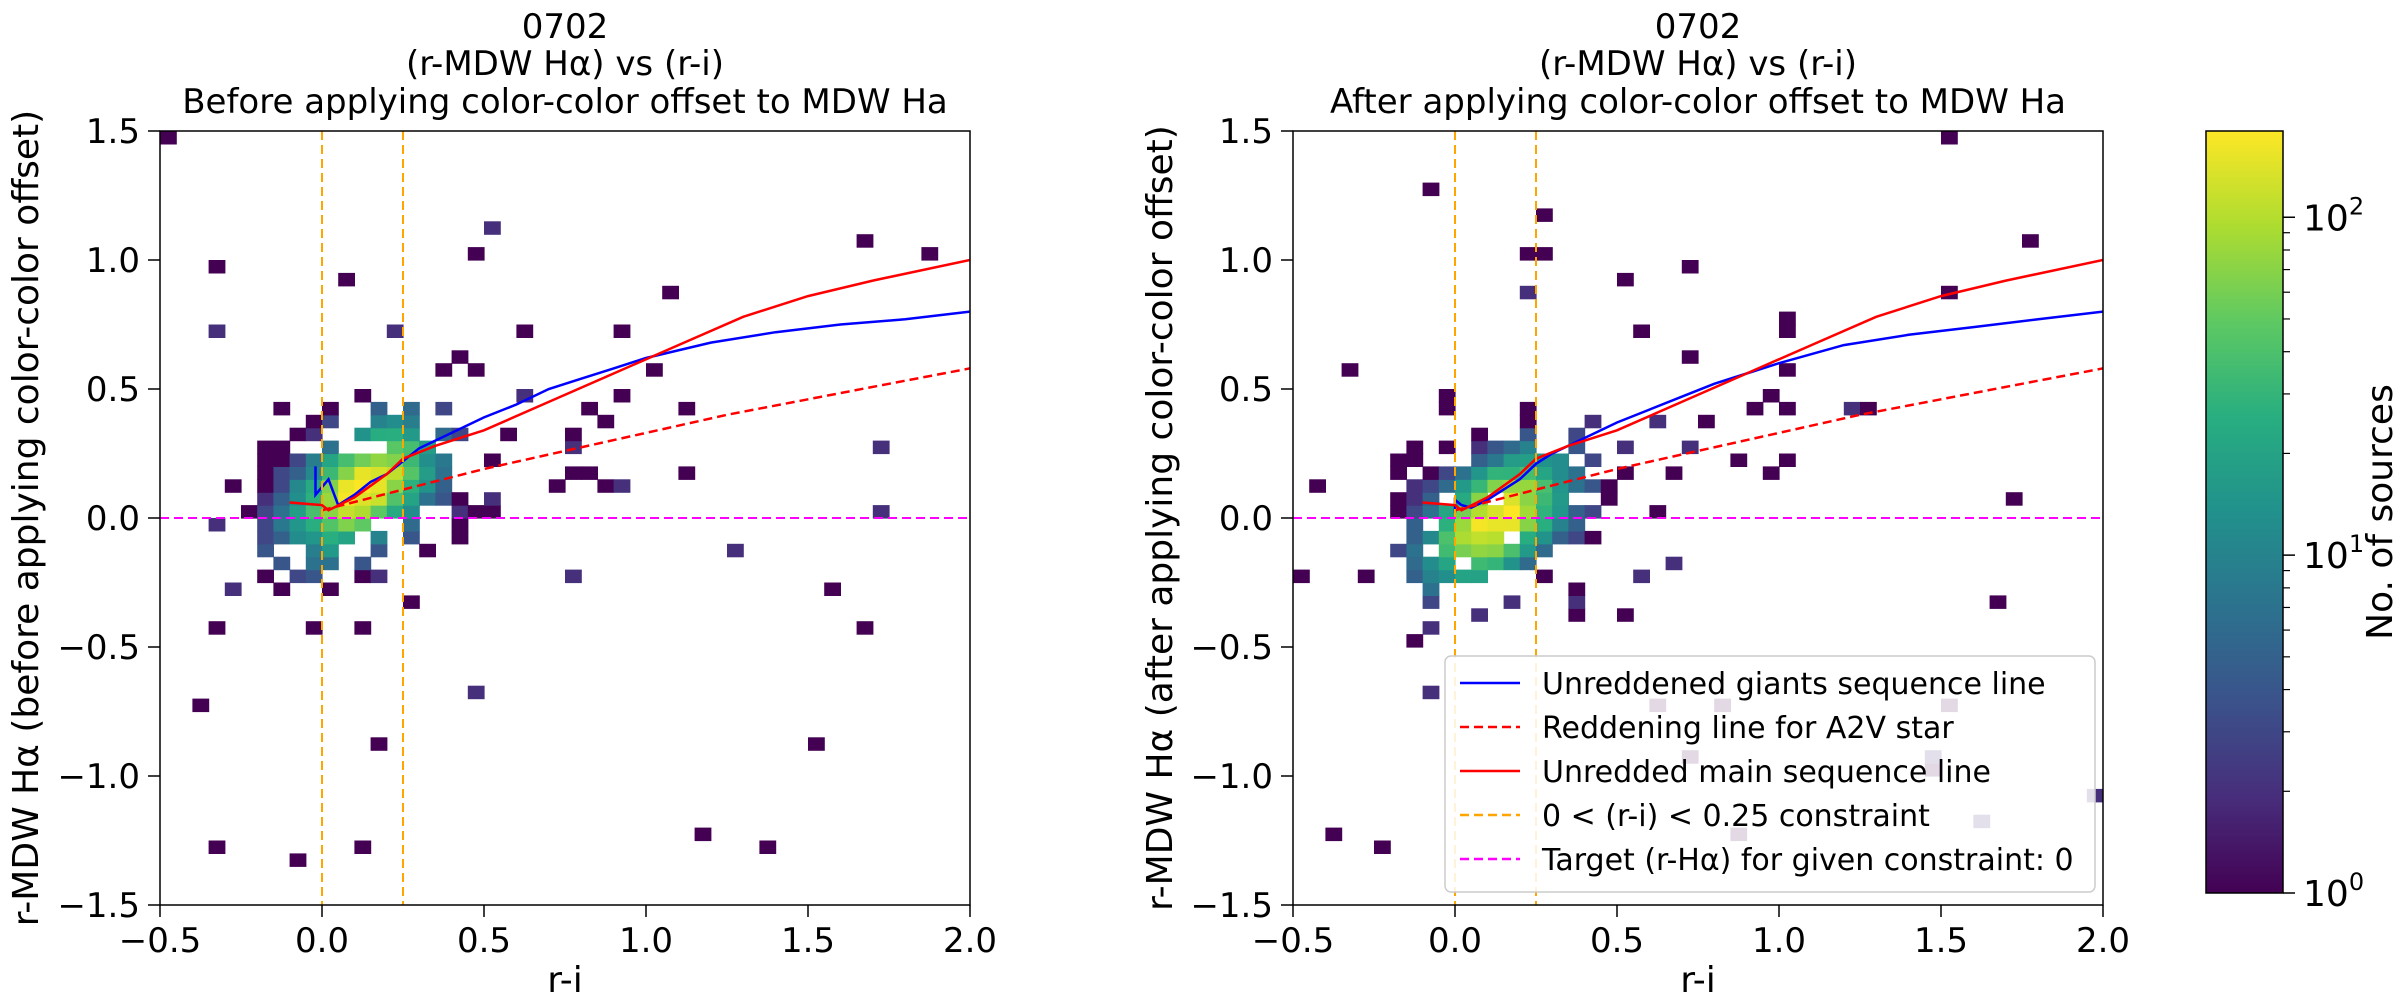 This screenshot has width=2405, height=1004. I want to click on y-tick-label: −0.5, so click(98, 648).